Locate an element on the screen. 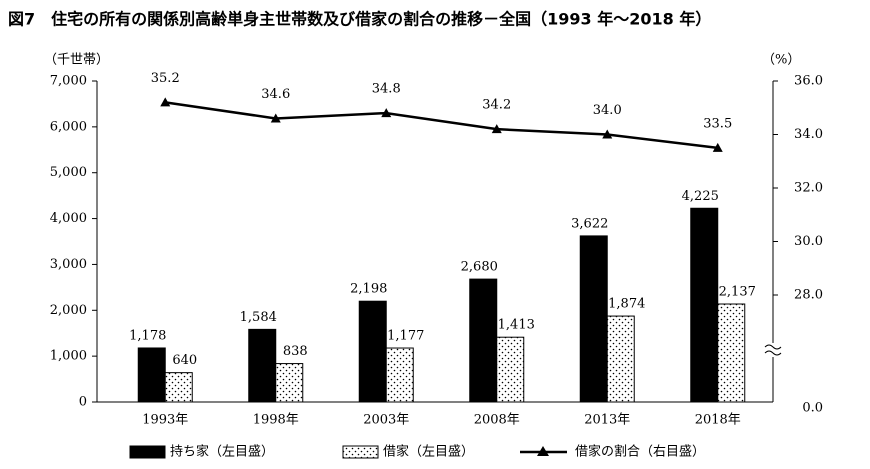 The width and height of the screenshot is (870, 469). axis-break is located at coordinates (773, 350).